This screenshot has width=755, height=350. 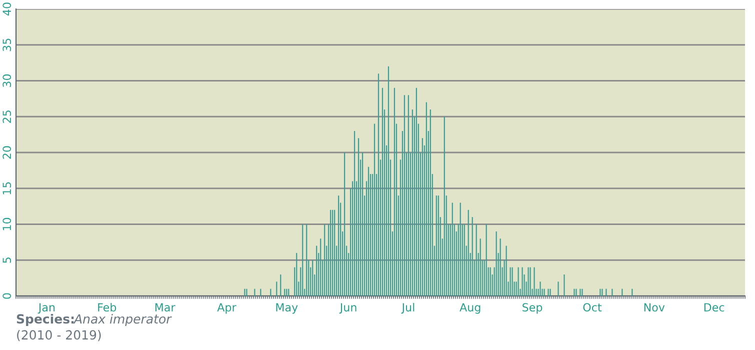 I want to click on x-tick-label: Mar, so click(x=165, y=307).